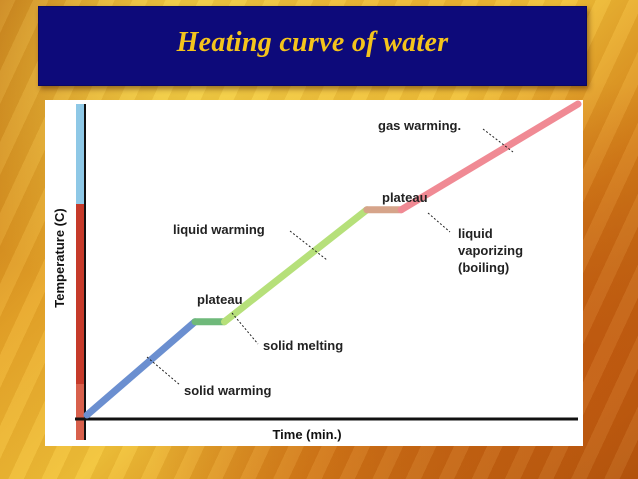  What do you see at coordinates (483, 267) in the screenshot?
I see `annotation-boiling: (boiling)` at bounding box center [483, 267].